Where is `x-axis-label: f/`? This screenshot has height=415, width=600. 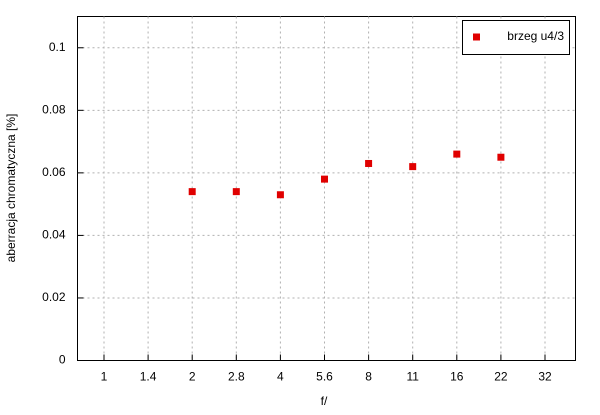
x-axis-label: f/ is located at coordinates (324, 401).